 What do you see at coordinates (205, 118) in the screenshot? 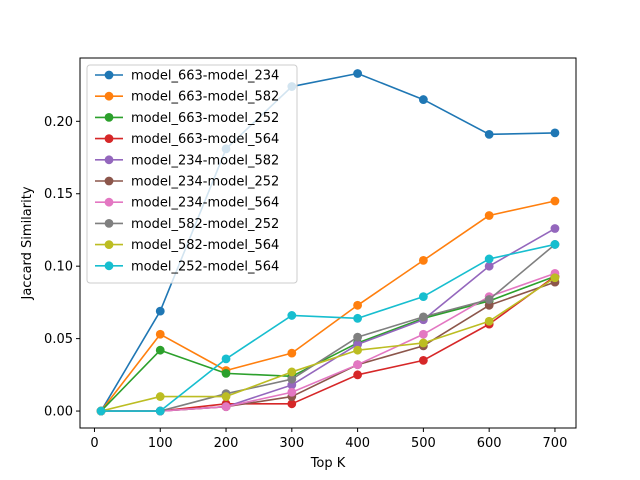
I see `legend-label: model_663-model_252` at bounding box center [205, 118].